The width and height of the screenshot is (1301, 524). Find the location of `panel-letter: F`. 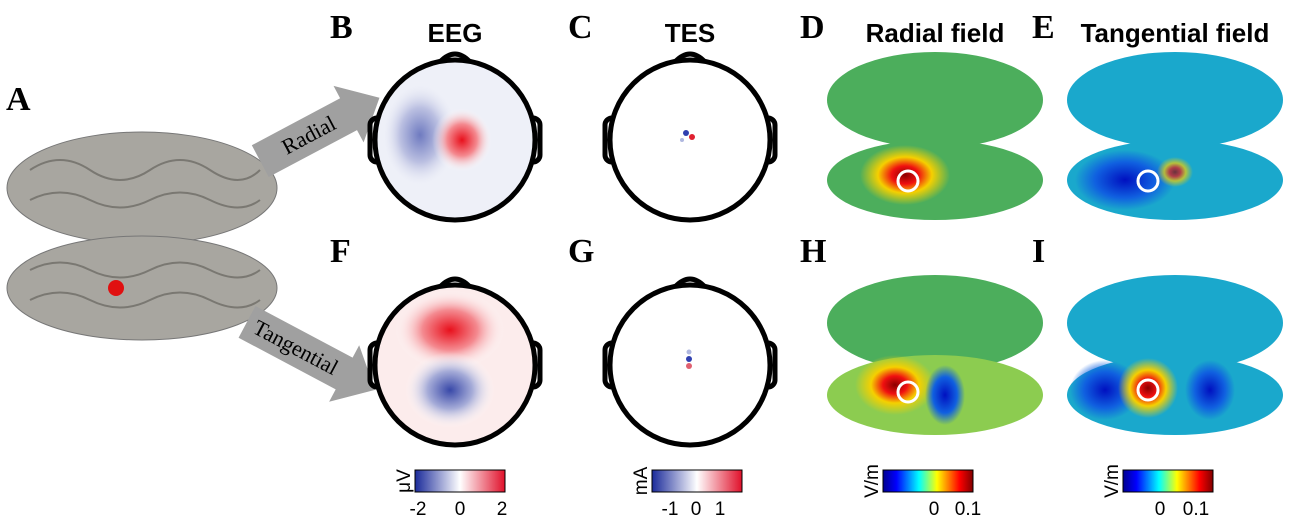

panel-letter: F is located at coordinates (340, 251).